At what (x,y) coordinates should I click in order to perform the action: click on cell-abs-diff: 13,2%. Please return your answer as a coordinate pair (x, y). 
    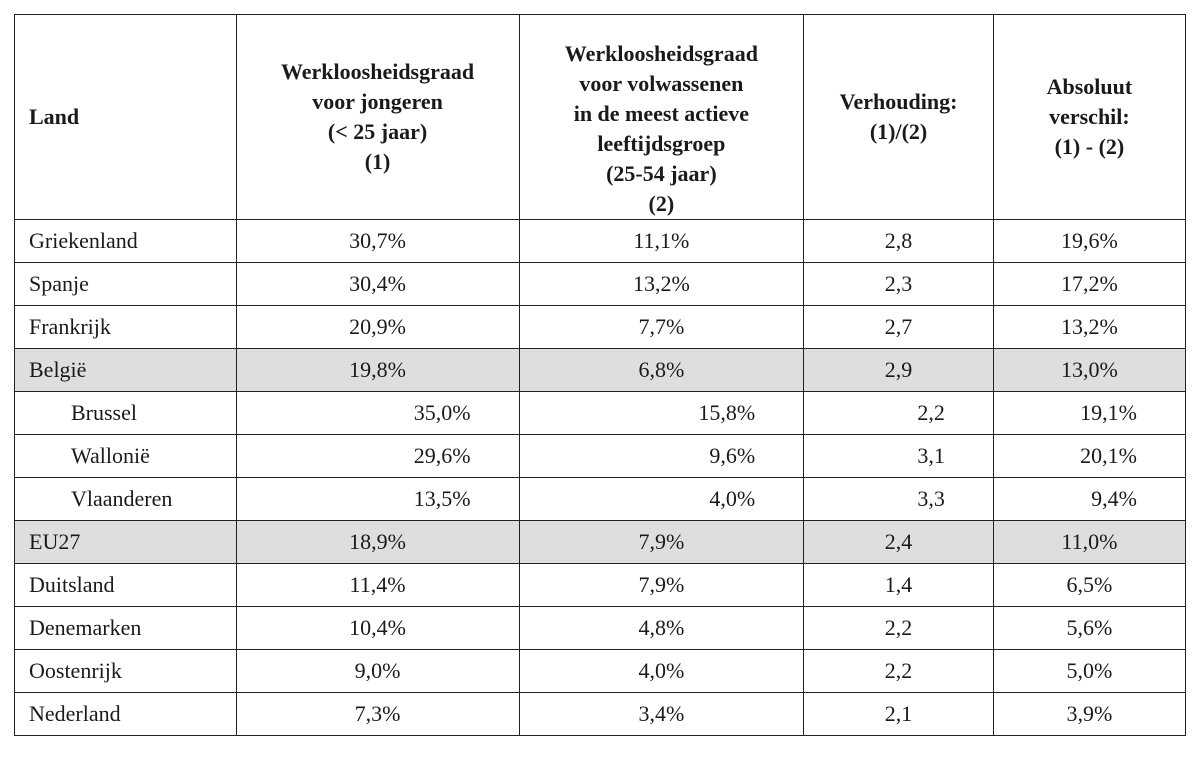
    Looking at the image, I should click on (1089, 327).